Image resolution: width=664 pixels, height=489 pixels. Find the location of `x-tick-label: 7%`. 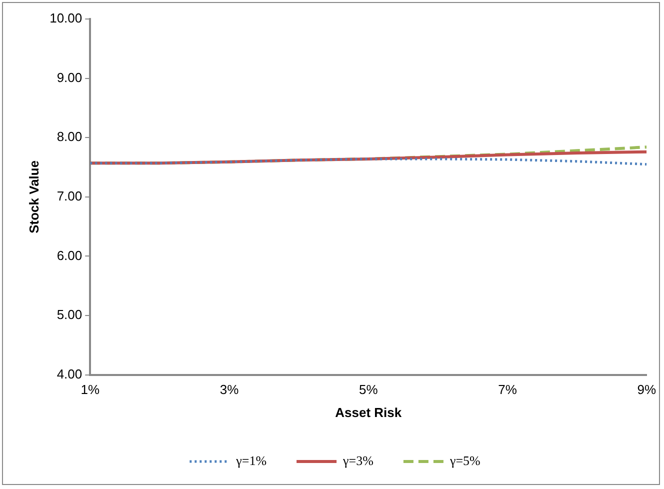

x-tick-label: 7% is located at coordinates (508, 390).